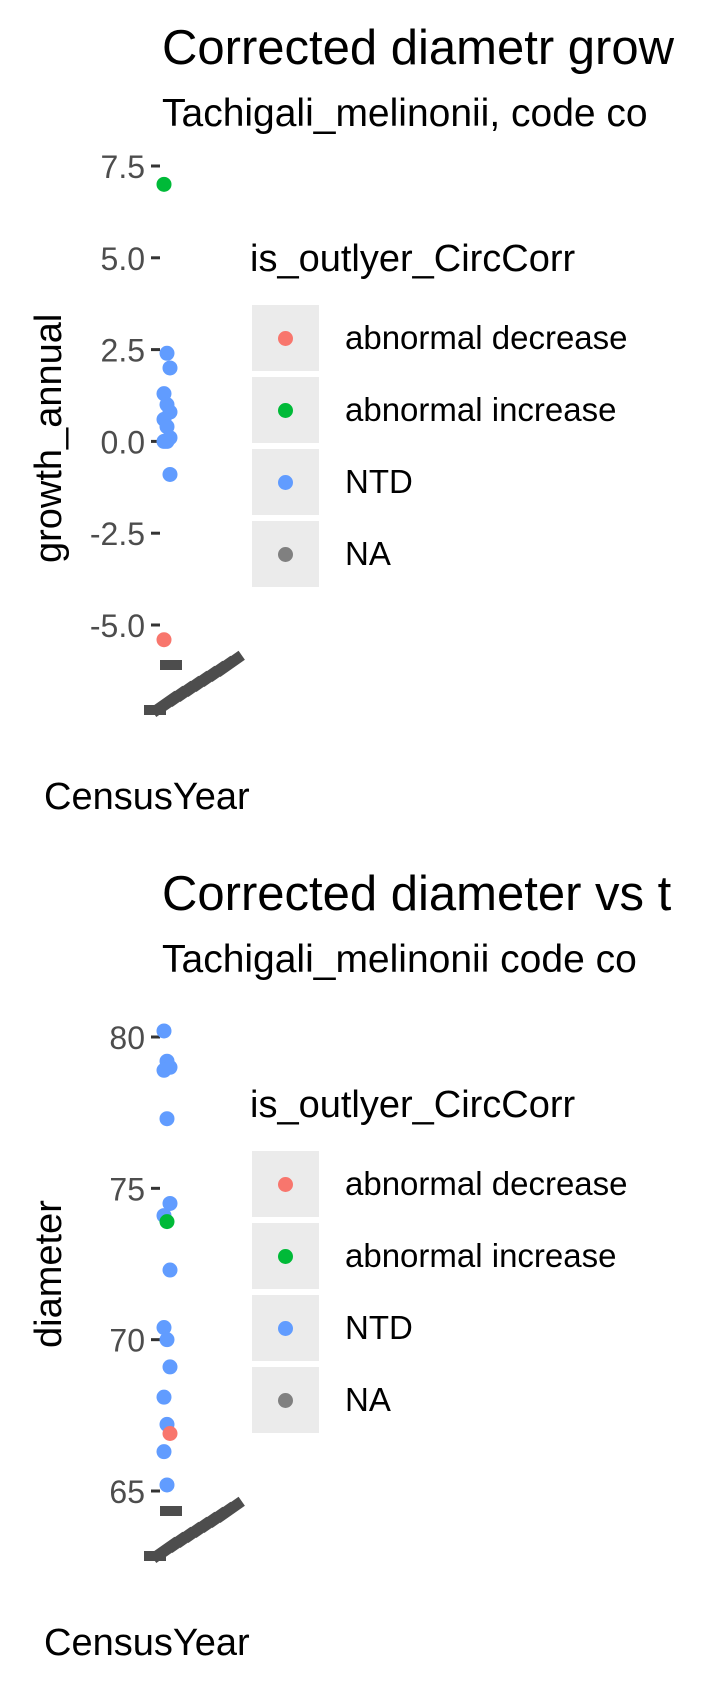 This screenshot has width=728, height=1693. Describe the element at coordinates (177, 1292) in the screenshot. I see `plot-area: 80 75 70 65` at that location.